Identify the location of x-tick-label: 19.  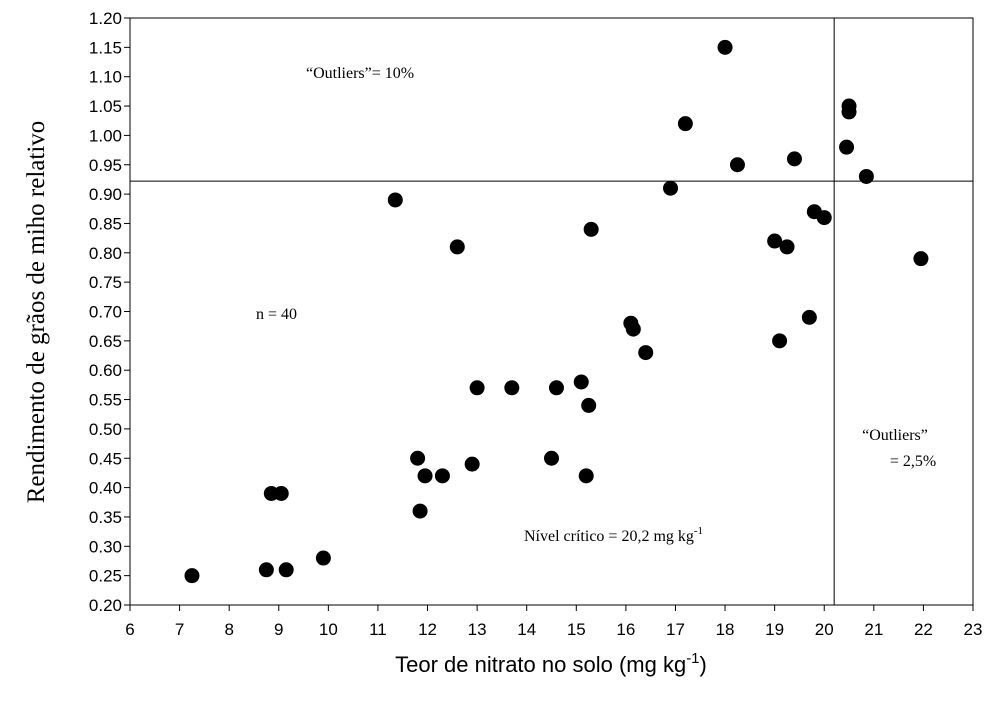
(774, 629).